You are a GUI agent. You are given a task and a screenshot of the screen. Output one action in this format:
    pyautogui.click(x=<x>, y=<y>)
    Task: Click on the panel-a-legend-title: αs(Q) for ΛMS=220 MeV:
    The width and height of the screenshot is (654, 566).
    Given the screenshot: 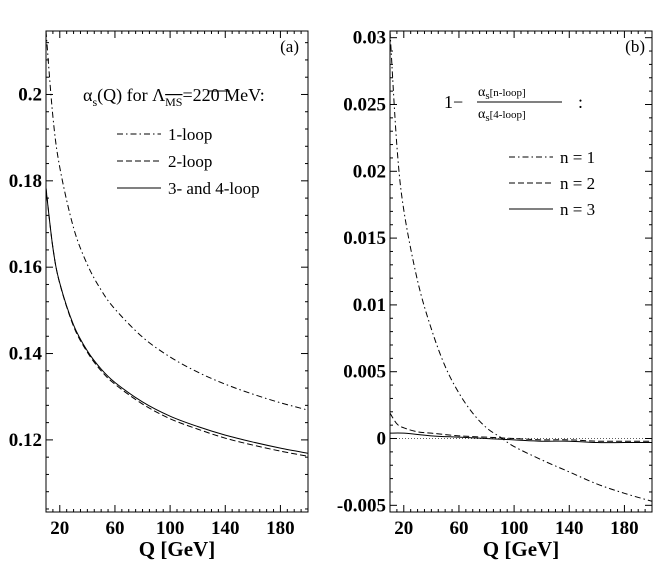 What is the action you would take?
    pyautogui.click(x=174, y=97)
    